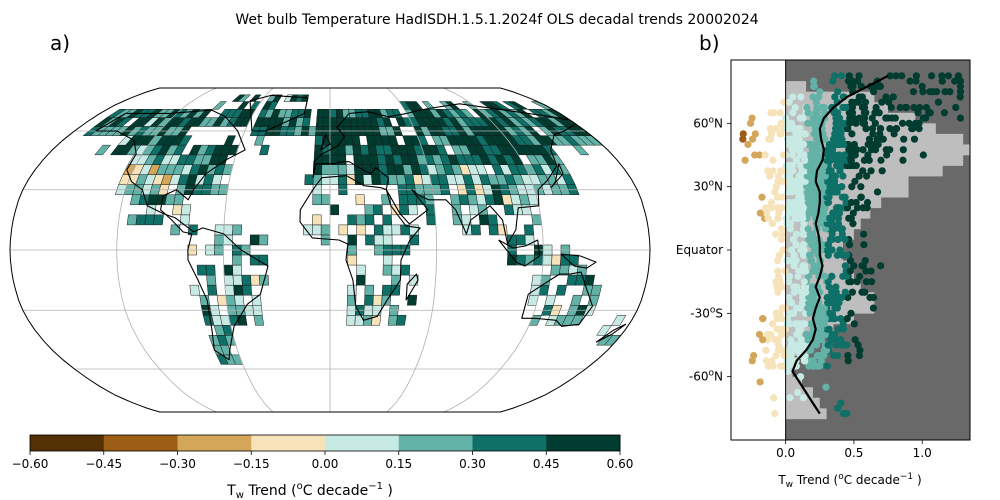  I want to click on zonal-xlabel-sup-exp: −1, so click(906, 477).